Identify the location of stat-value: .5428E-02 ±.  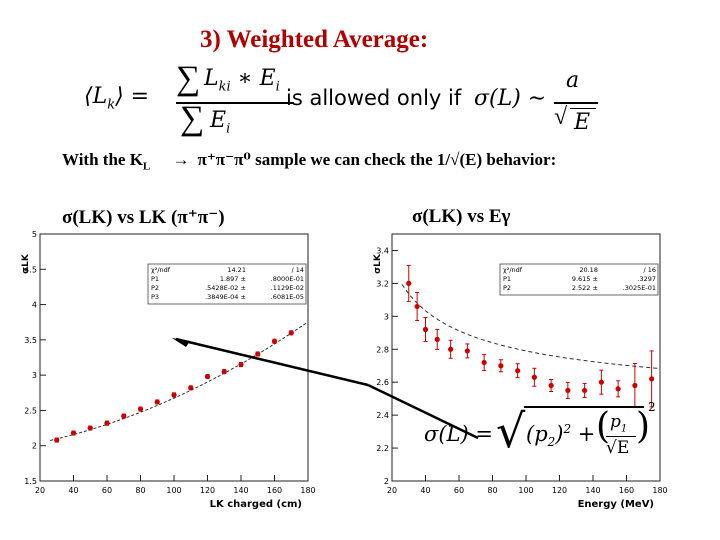
(225, 288).